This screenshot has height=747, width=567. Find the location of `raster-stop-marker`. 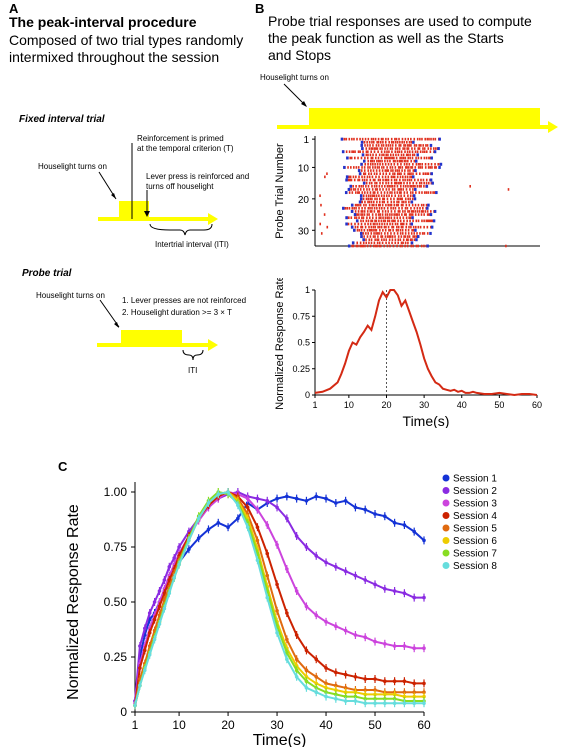

raster-stop-marker is located at coordinates (415, 230).